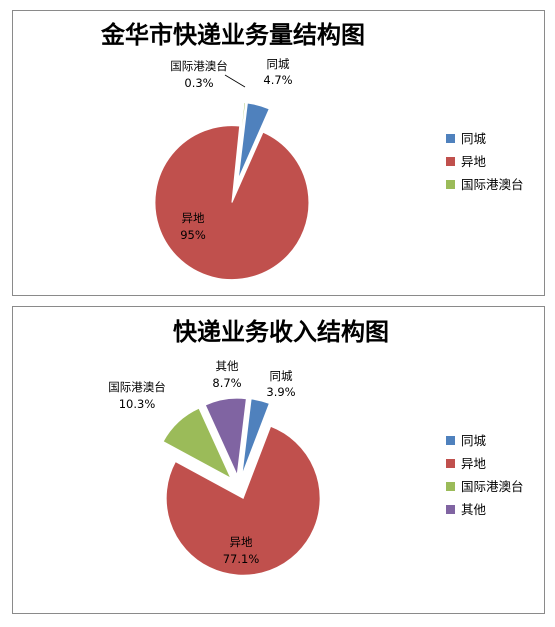  Describe the element at coordinates (137, 404) in the screenshot. I see `slice-value-label: 10.3%` at that location.